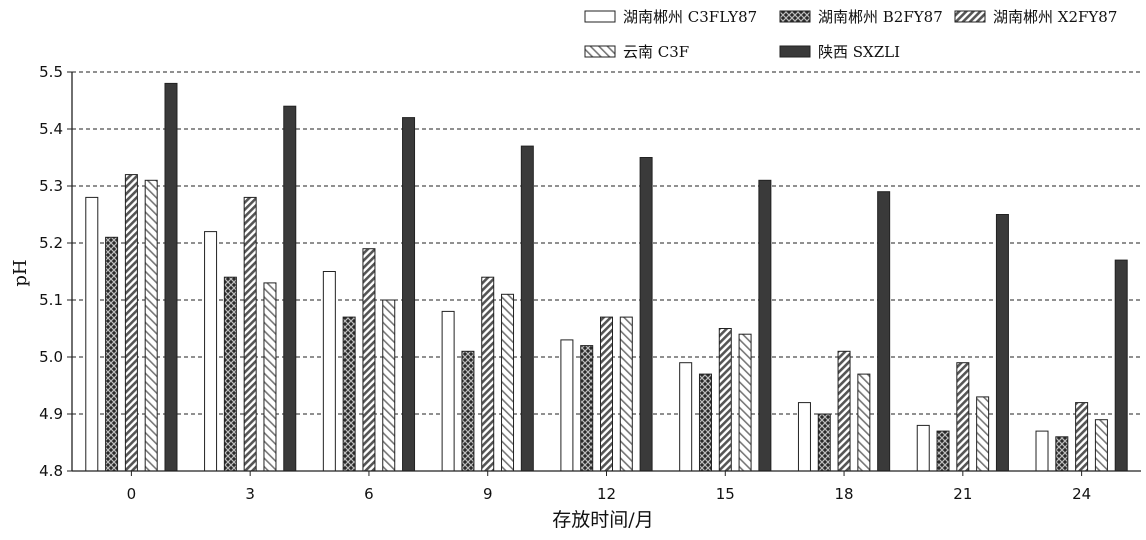 Image resolution: width=1146 pixels, height=540 pixels. Describe the element at coordinates (369, 494) in the screenshot. I see `x-tick-label: 6` at that location.